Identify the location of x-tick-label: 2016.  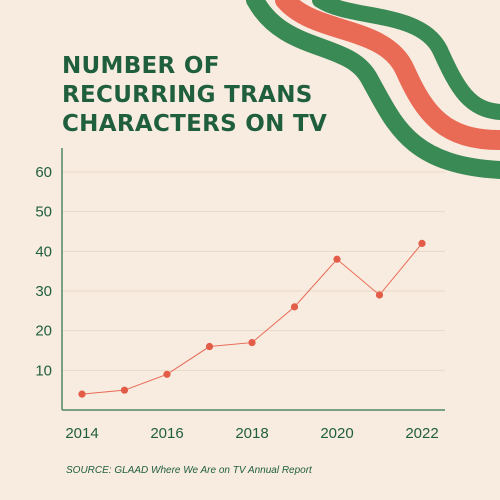
(166, 433).